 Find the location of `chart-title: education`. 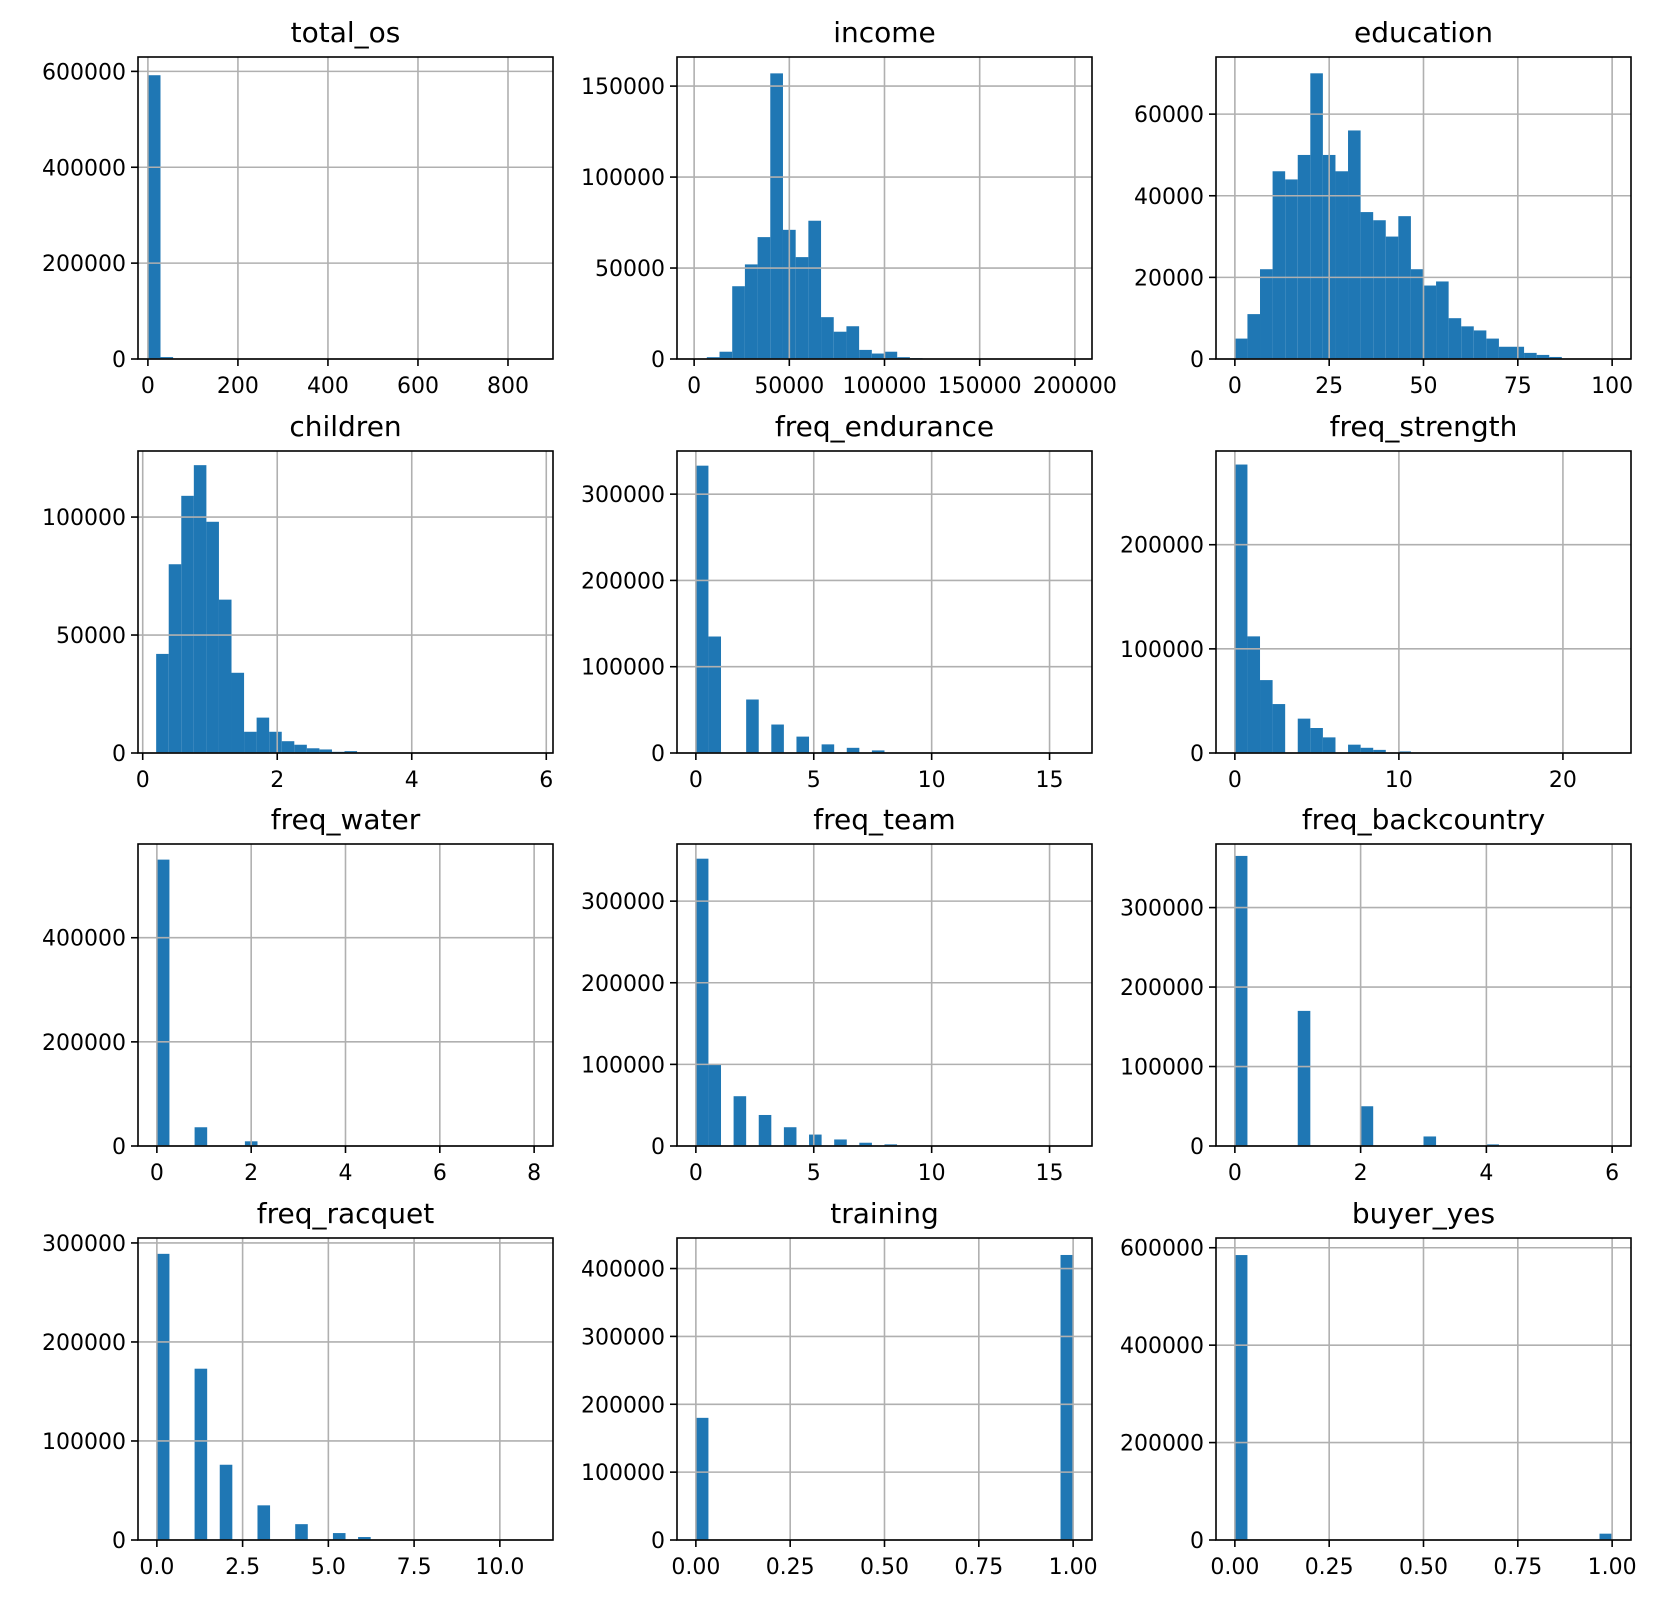

chart-title: education is located at coordinates (1423, 32).